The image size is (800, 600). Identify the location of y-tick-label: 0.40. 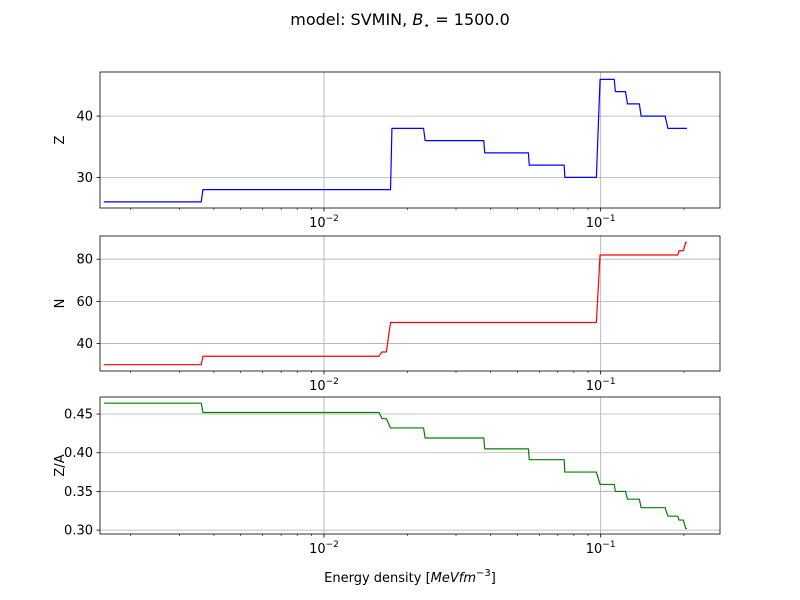
(78, 453).